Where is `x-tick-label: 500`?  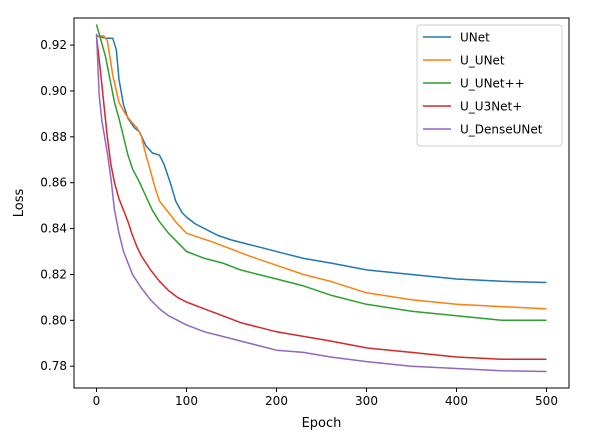
x-tick-label: 500 is located at coordinates (546, 401).